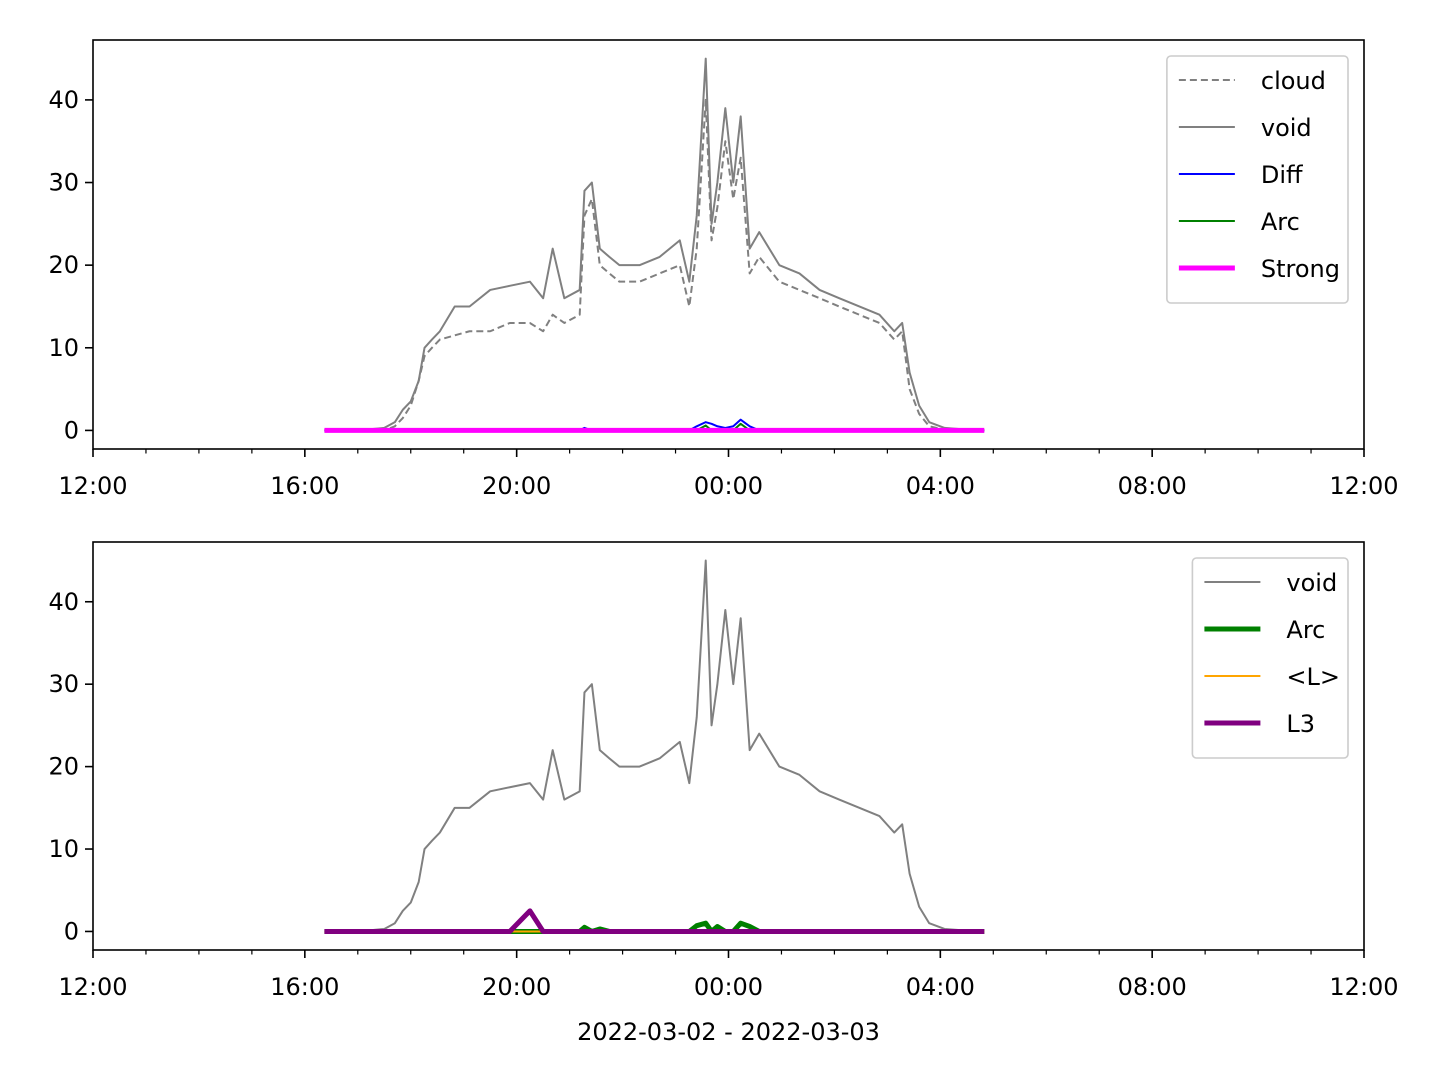  I want to click on legend: cloud void Diff Arc Strong, so click(1257, 179).